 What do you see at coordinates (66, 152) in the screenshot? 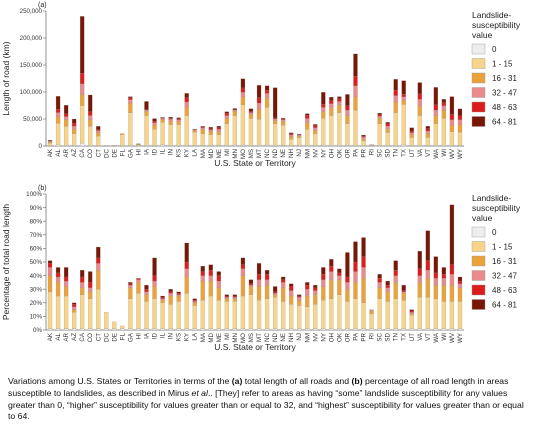
I see `x-tick-label: AR` at bounding box center [66, 152].